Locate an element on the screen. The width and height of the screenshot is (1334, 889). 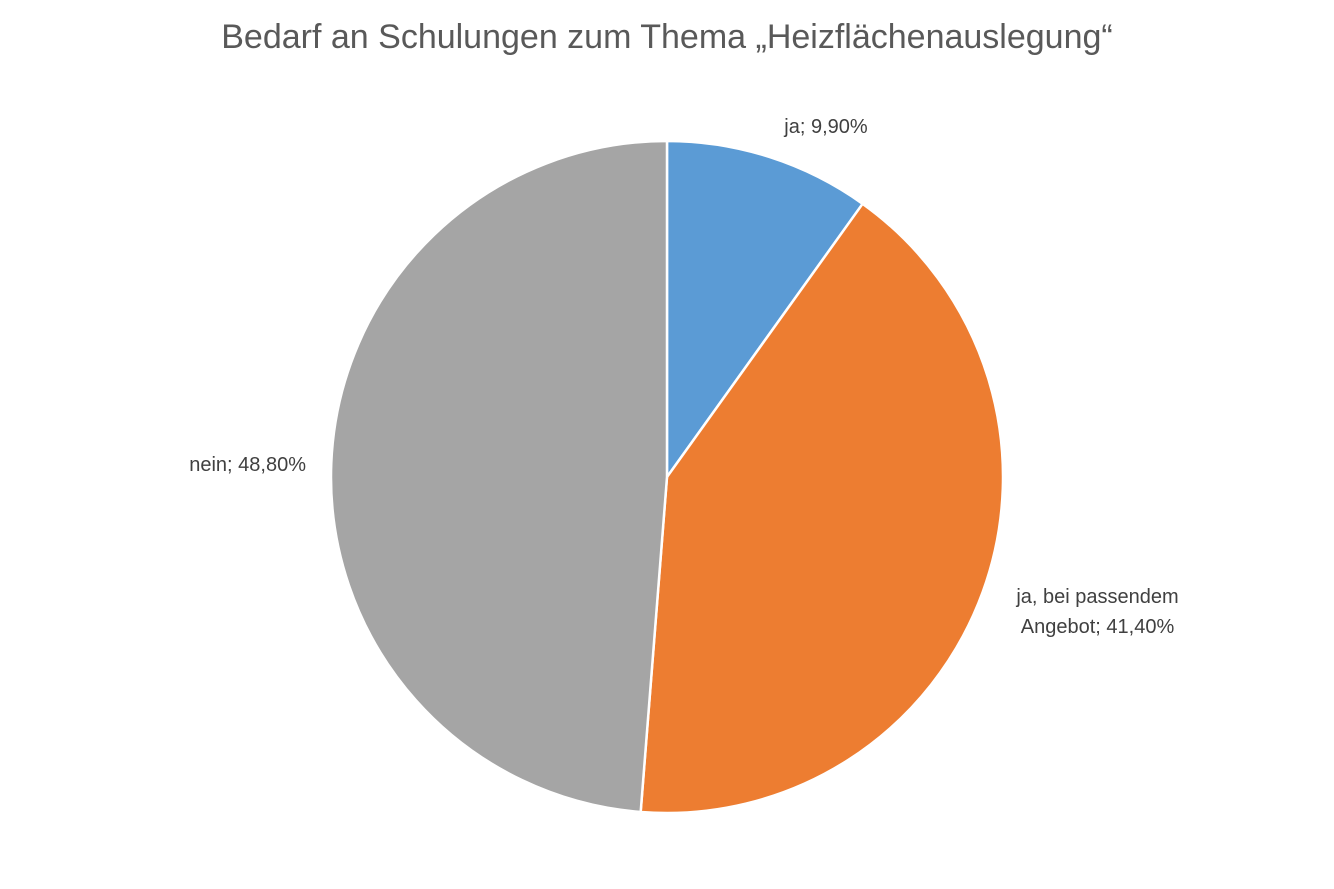
pie-slice is located at coordinates (764, 309).